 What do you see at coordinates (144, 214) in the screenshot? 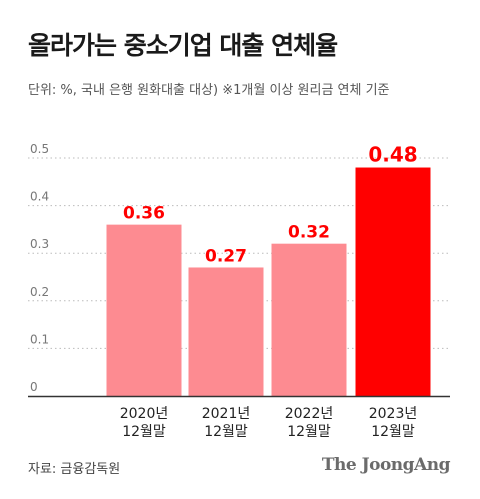
I see `data-label: 0.36` at bounding box center [144, 214].